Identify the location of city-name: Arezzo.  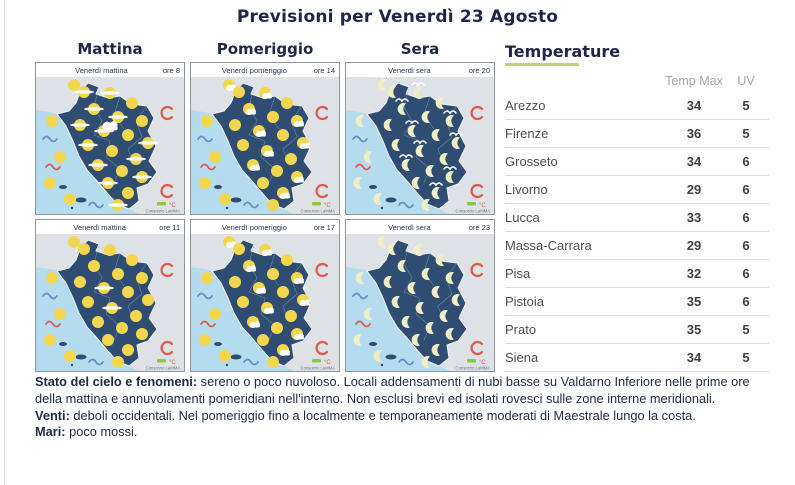
(525, 105).